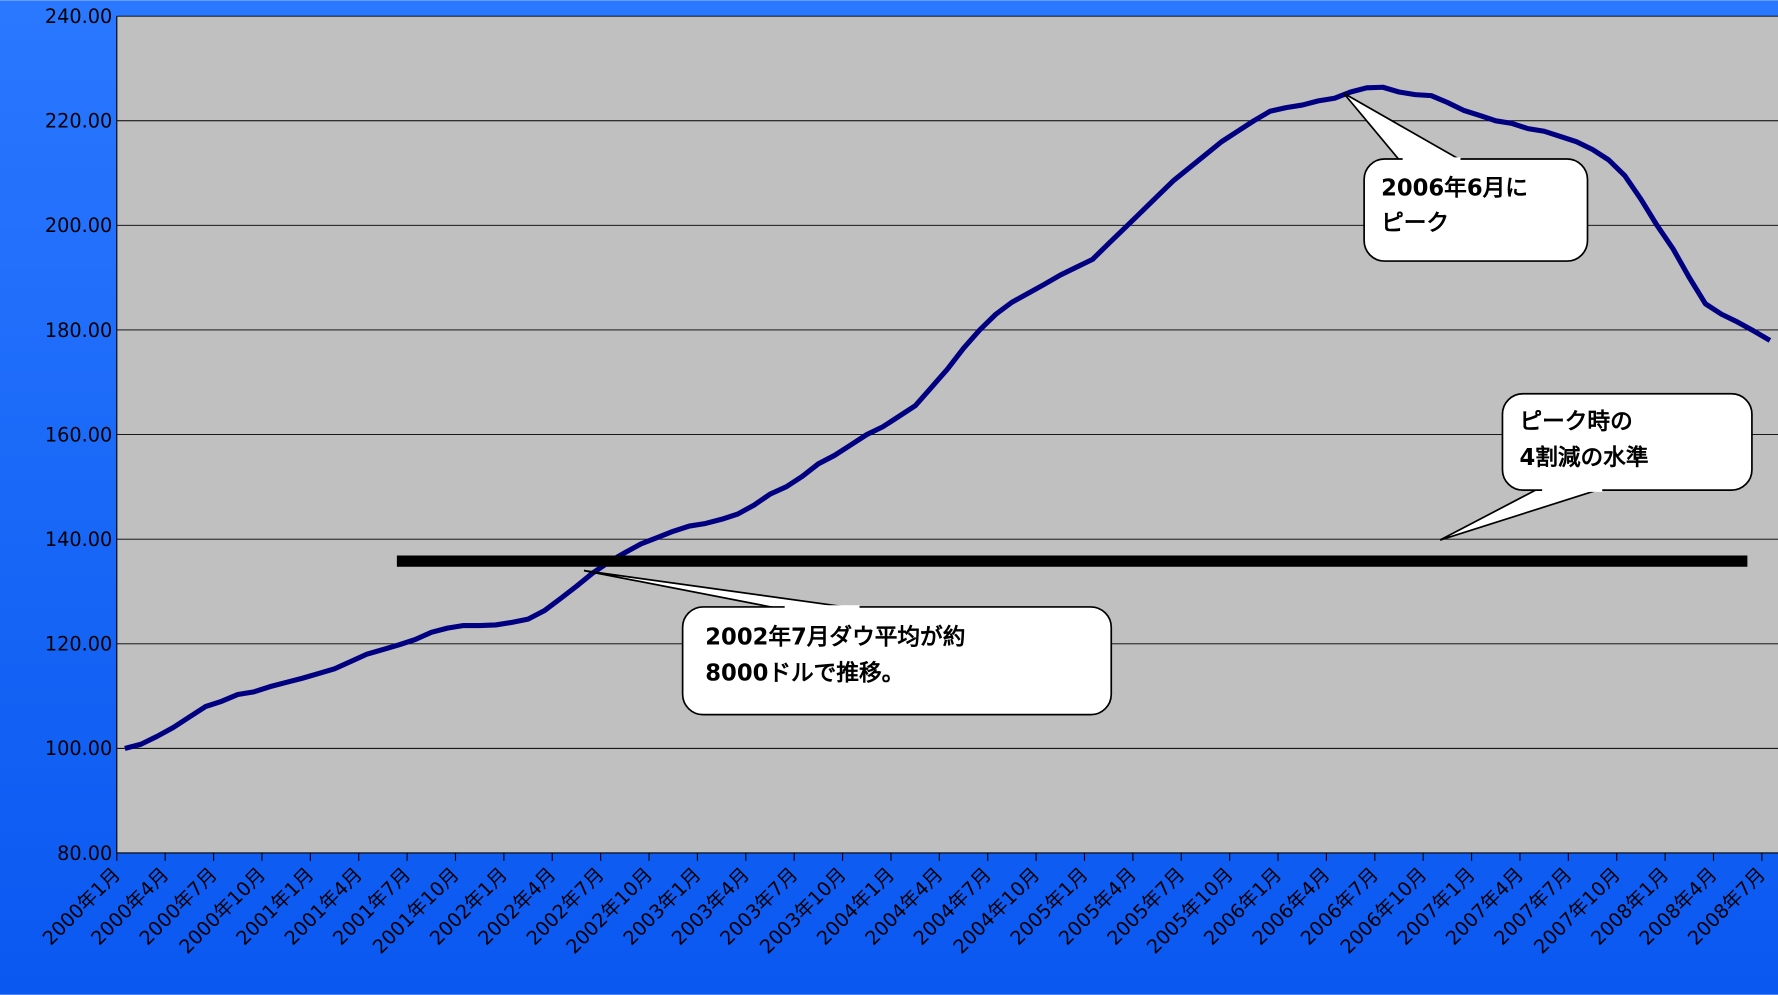  What do you see at coordinates (1454, 187) in the screenshot?
I see `callout-text: 2006年6月に` at bounding box center [1454, 187].